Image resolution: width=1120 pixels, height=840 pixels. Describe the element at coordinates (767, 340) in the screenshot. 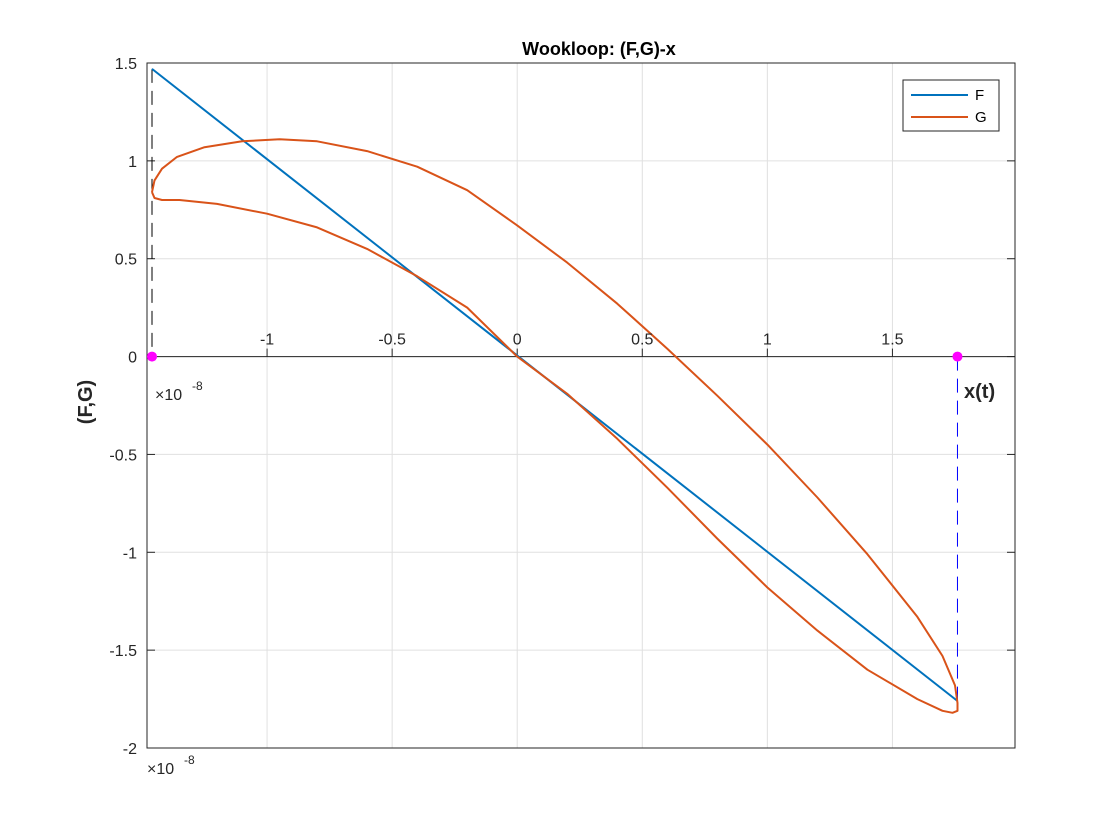

I see `x-tick-label: 1` at that location.